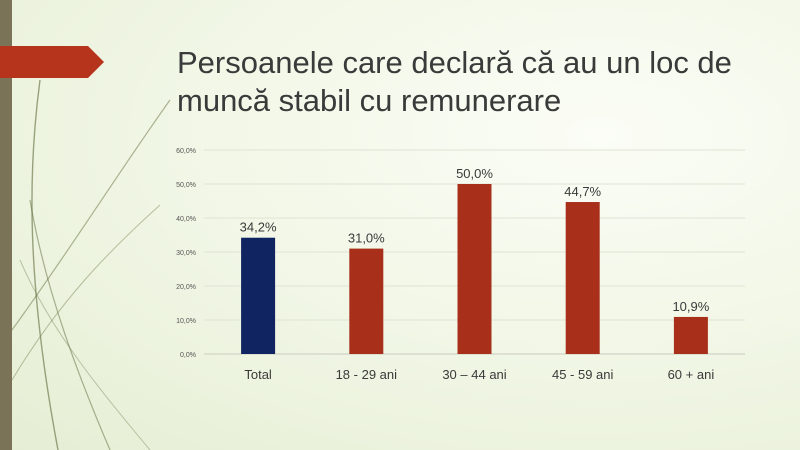 The height and width of the screenshot is (450, 800). I want to click on y-tick-label: 30,0%, so click(186, 253).